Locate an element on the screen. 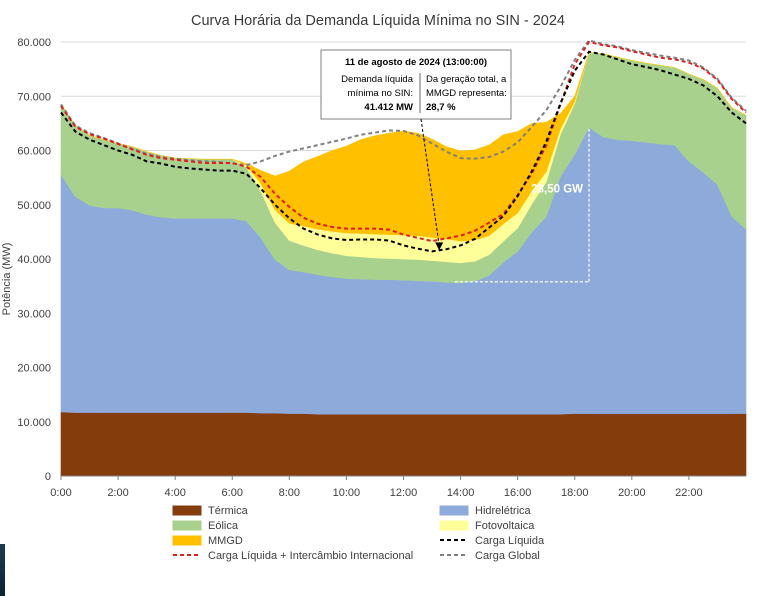 The image size is (772, 596). corner-fragment is located at coordinates (2, 570).